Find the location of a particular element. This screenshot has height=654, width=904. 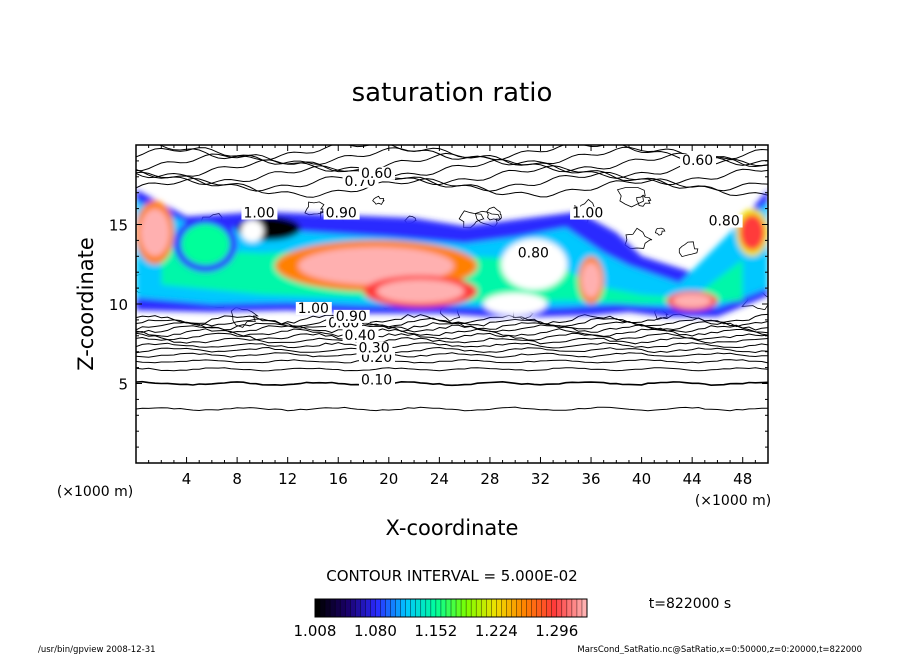

y-tick-label: 15 is located at coordinates (118, 226).